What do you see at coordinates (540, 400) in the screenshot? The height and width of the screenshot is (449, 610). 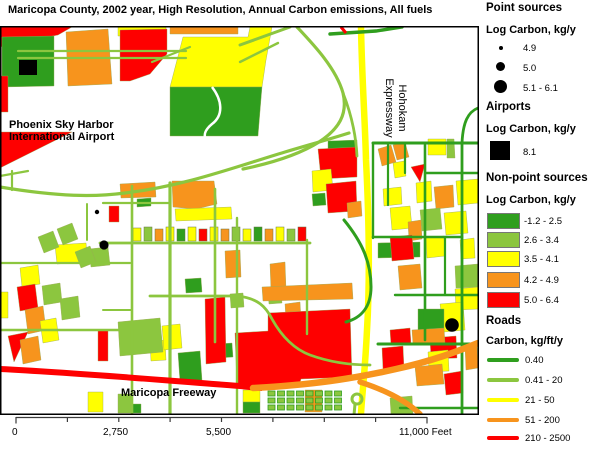 I see `road-label-3: 21 - 50` at bounding box center [540, 400].